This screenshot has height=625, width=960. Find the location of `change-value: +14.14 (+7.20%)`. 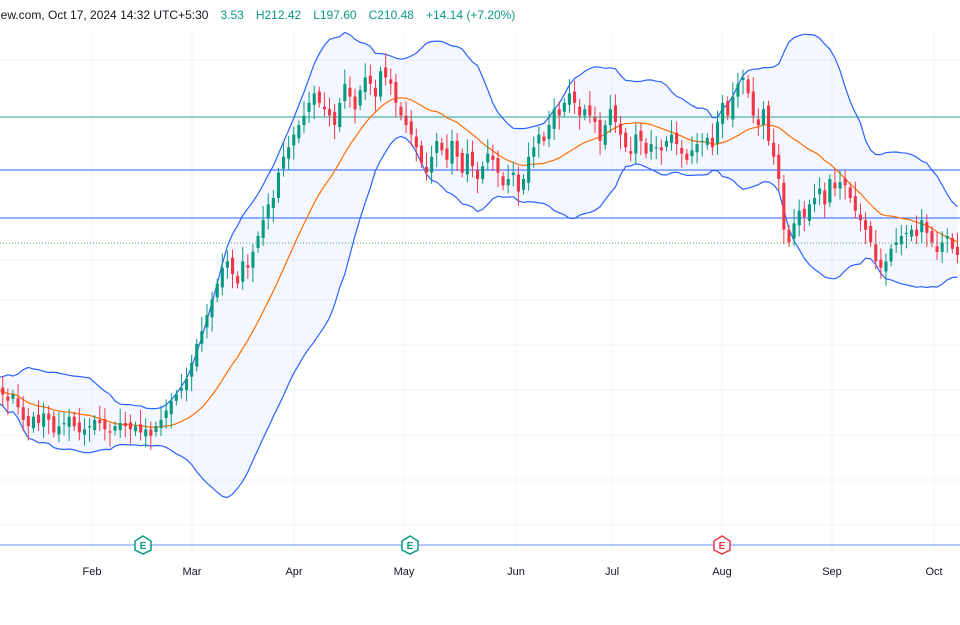

change-value: +14.14 (+7.20%) is located at coordinates (470, 15).